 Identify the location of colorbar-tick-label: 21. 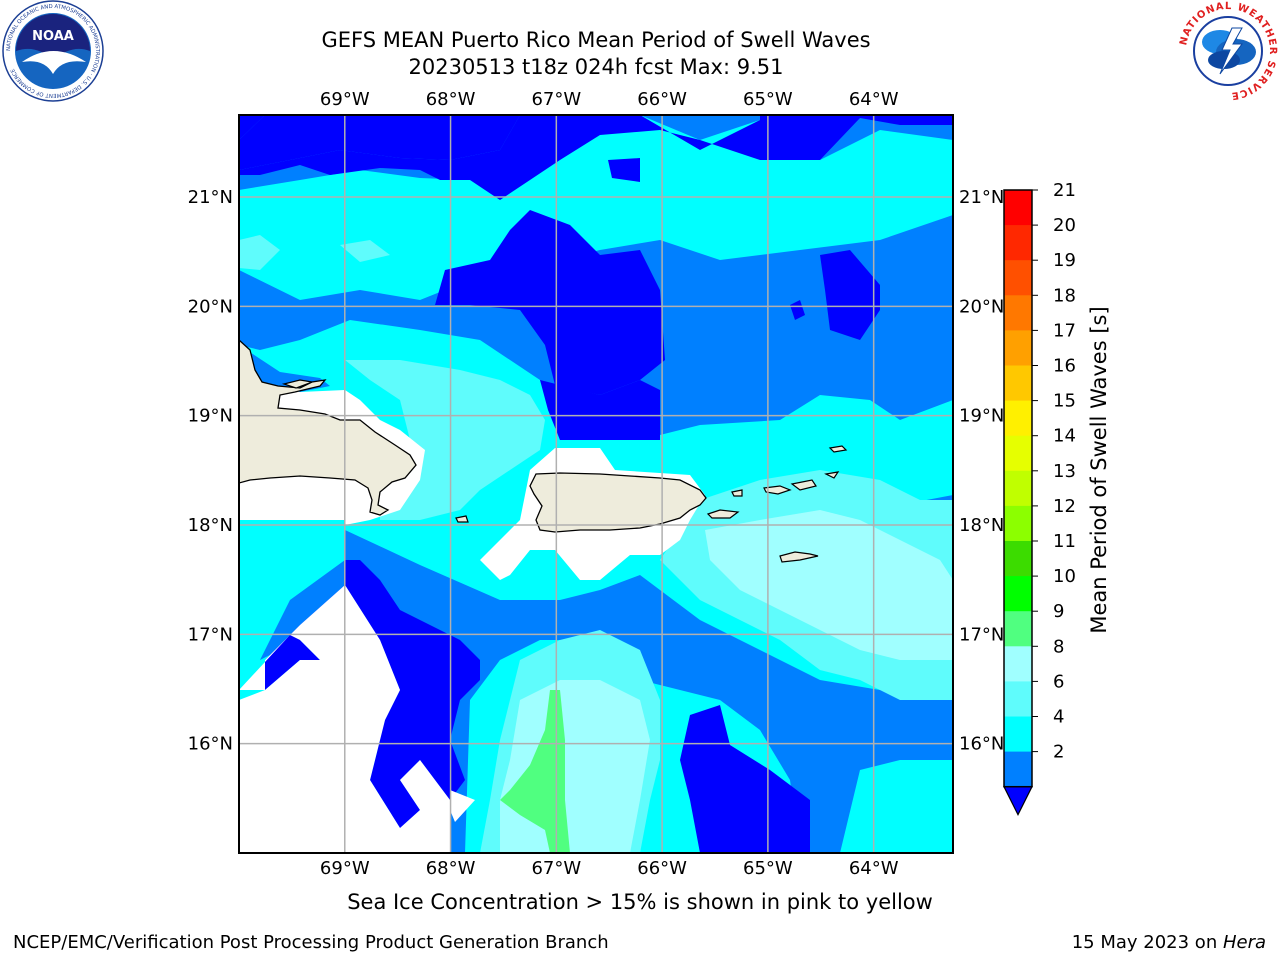
(1064, 190).